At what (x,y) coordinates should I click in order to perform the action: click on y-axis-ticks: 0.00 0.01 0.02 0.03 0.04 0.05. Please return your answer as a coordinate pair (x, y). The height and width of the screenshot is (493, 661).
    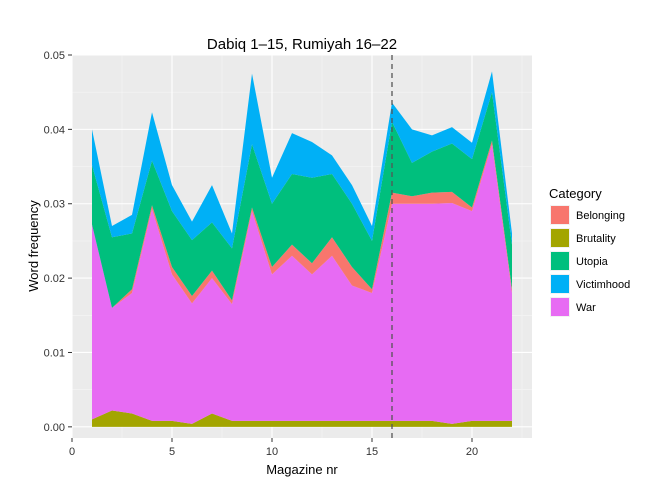
    Looking at the image, I should click on (58, 242).